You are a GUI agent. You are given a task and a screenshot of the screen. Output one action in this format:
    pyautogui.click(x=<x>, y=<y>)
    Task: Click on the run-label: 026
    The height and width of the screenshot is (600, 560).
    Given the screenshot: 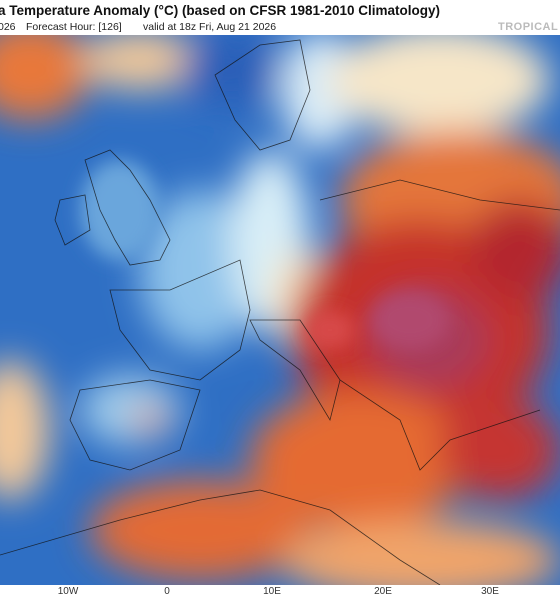 What is the action you would take?
    pyautogui.click(x=8, y=27)
    